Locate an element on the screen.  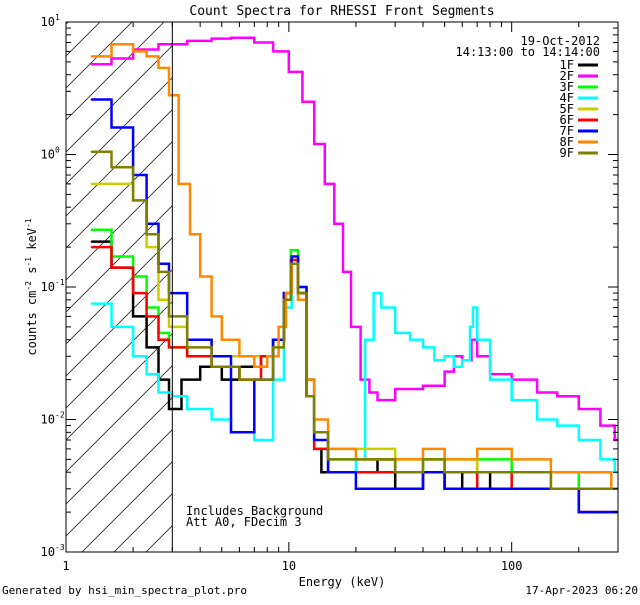
y-tick-exponent: 0 is located at coordinates (57, 150).